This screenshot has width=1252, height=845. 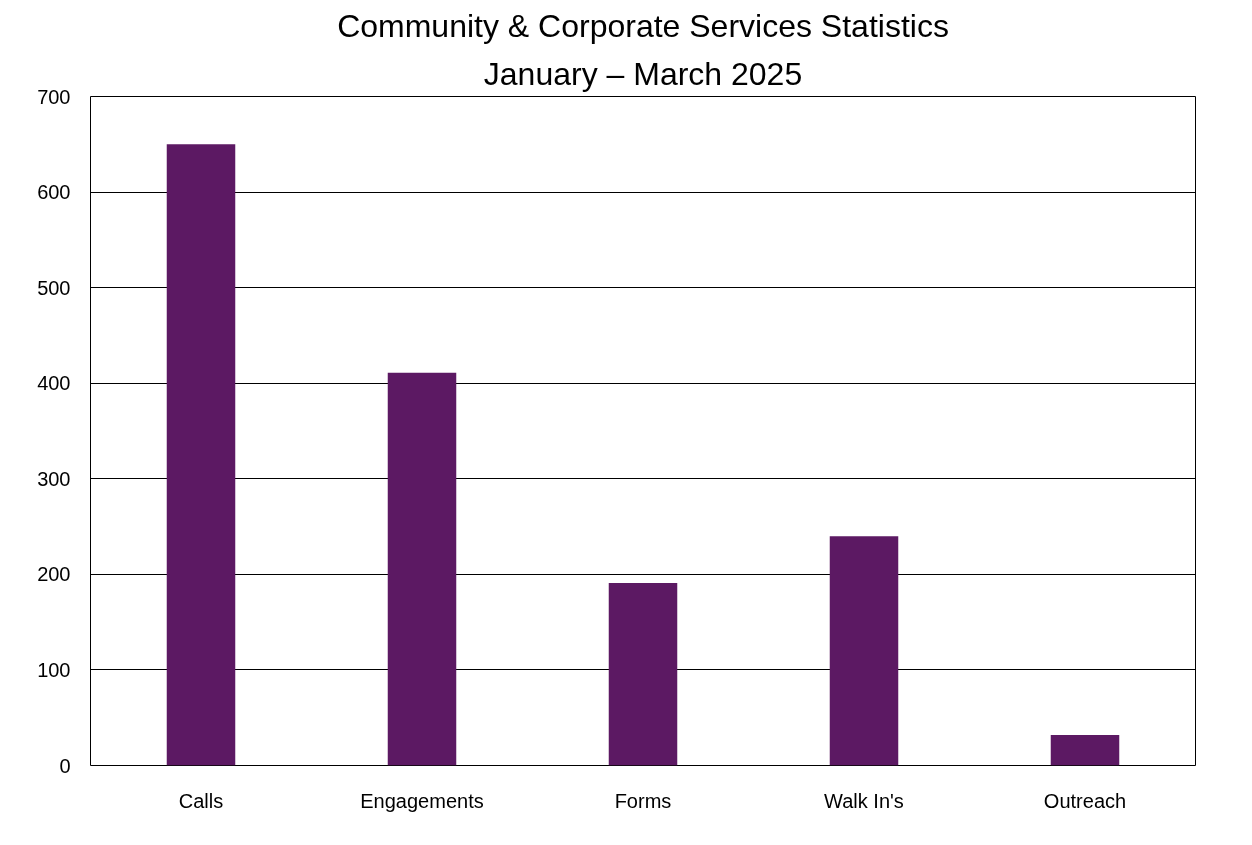 I want to click on chart-title: Community & Corporate Services Statistics, so click(x=643, y=25).